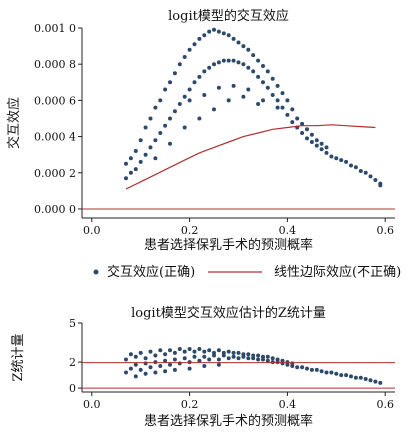 This screenshot has width=407, height=435. I want to click on y-tick-label-1: 0, so click(72, 388).